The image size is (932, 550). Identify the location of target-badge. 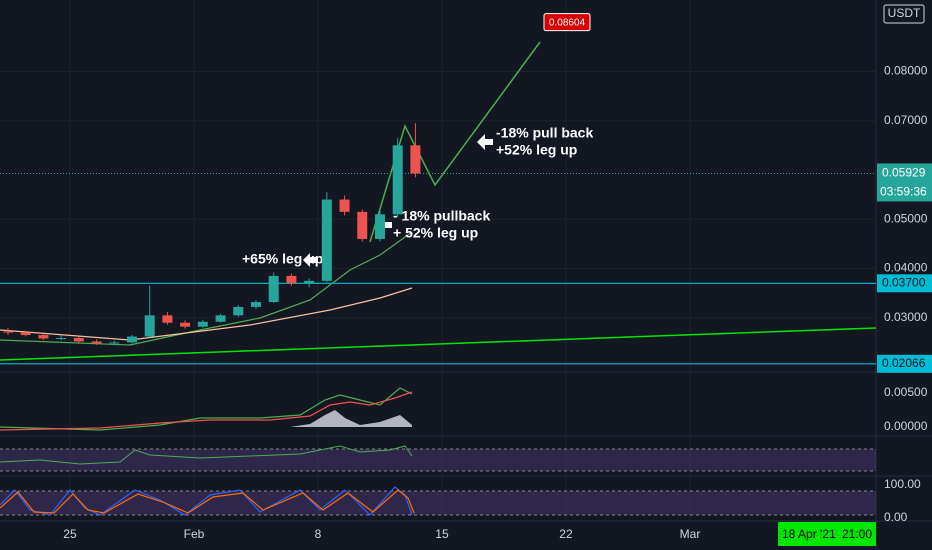
(567, 22).